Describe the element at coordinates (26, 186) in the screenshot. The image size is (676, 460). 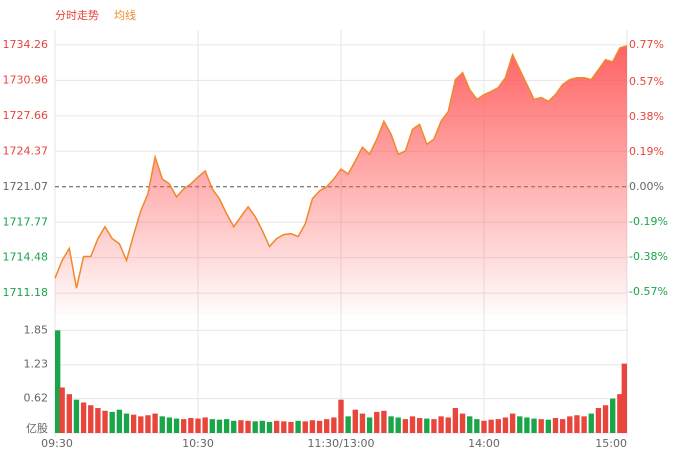
I see `y-tick-label: 1721.07` at that location.